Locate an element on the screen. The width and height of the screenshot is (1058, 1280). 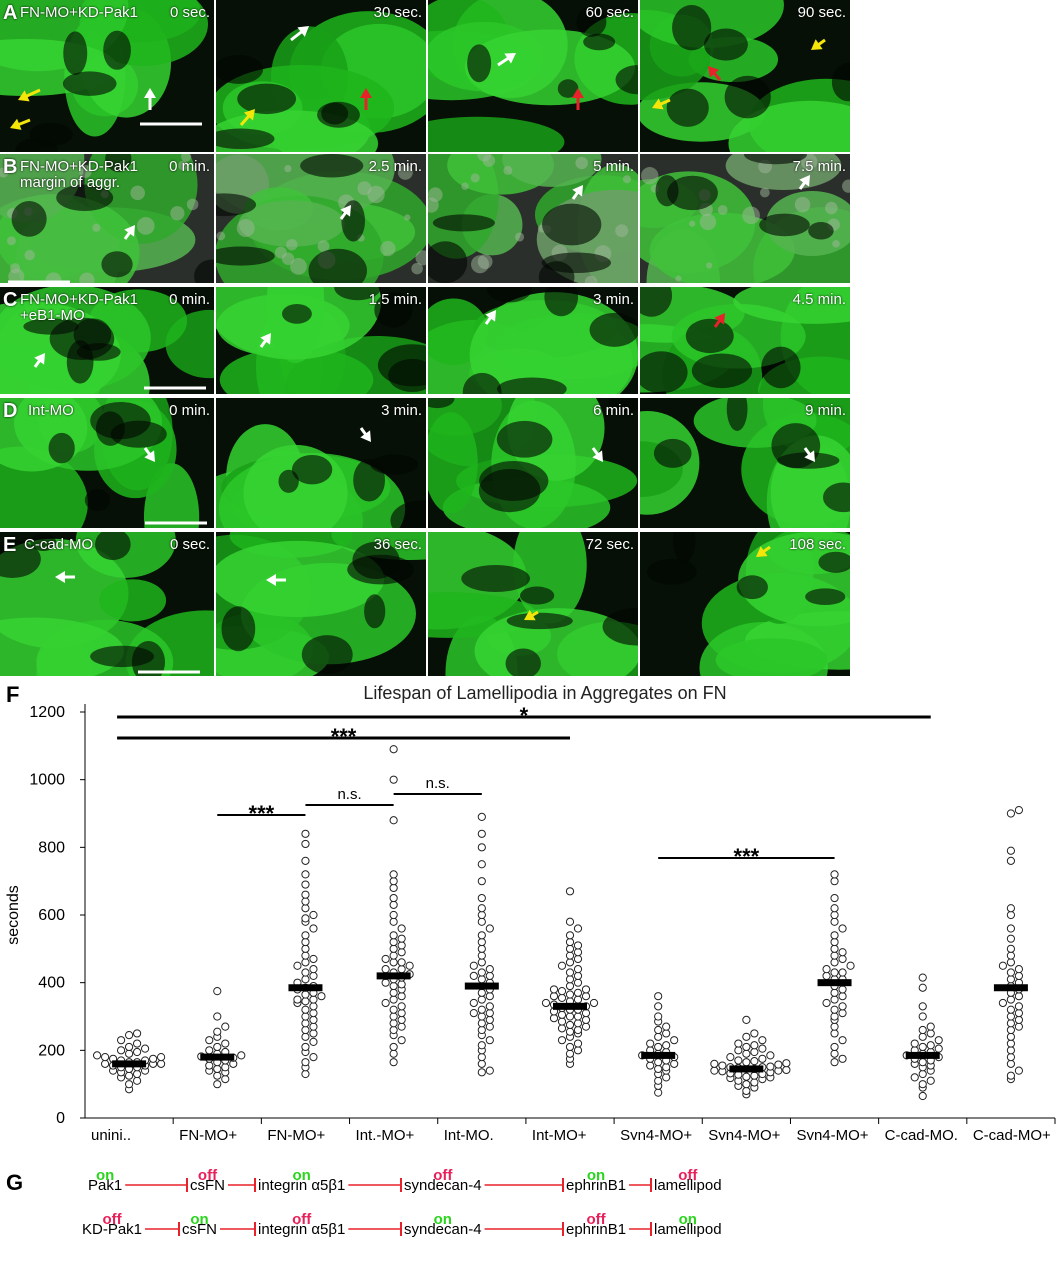
timepoint-label: 0 sec. is located at coordinates (189, 12).